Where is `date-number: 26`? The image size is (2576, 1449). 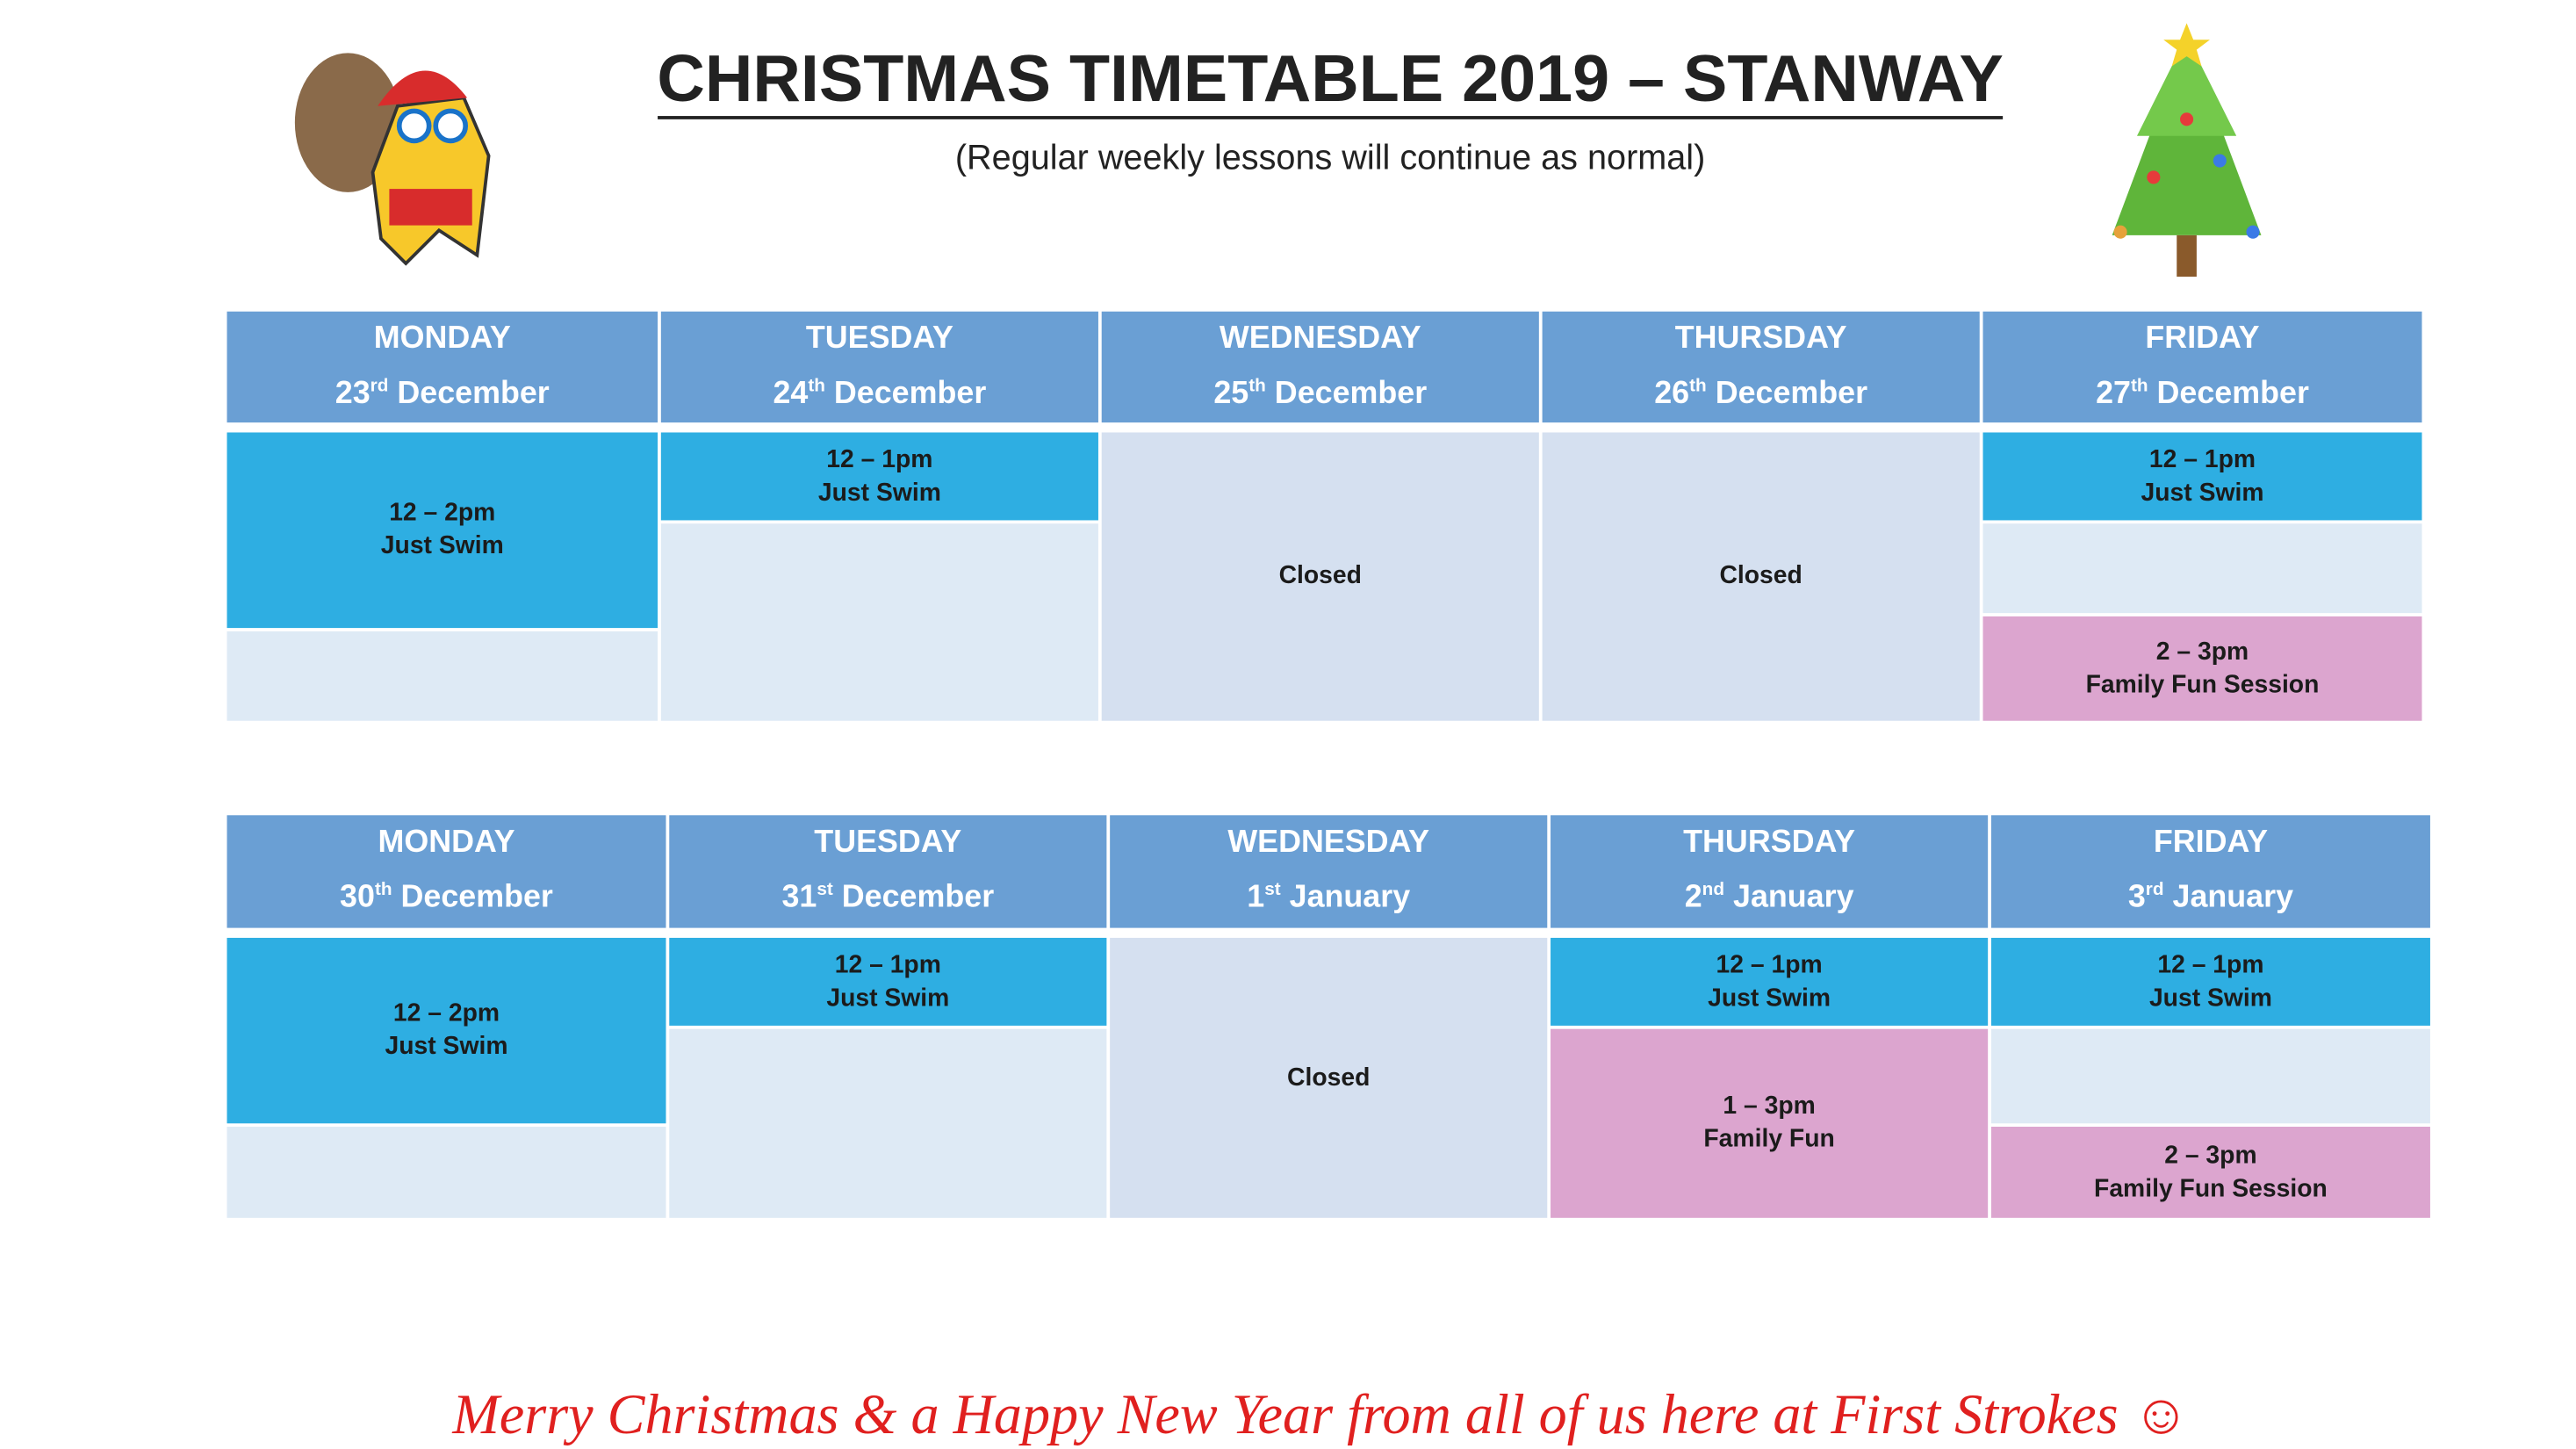
date-number: 26 is located at coordinates (1672, 394).